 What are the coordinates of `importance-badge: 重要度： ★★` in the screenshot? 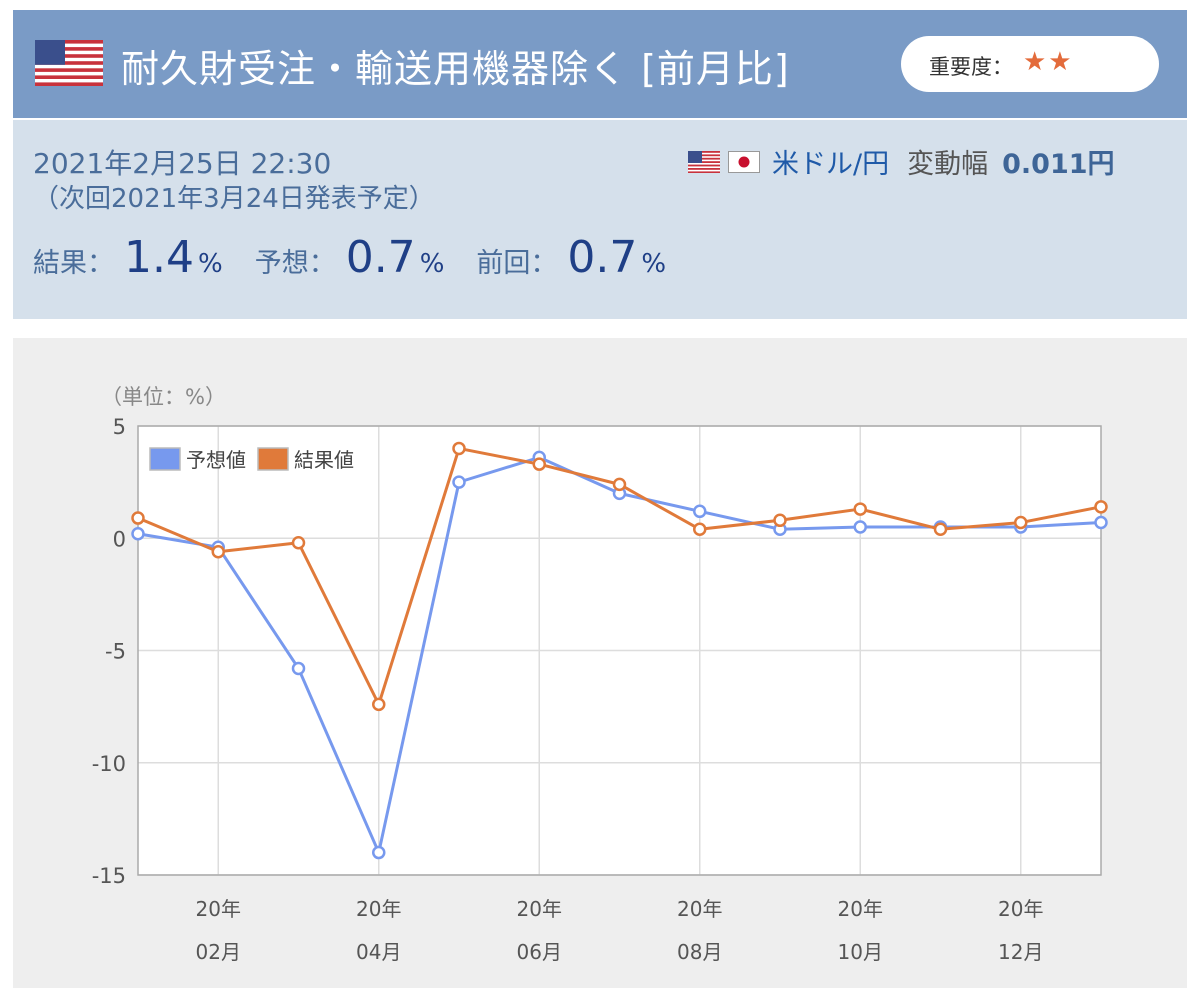 It's located at (1030, 64).